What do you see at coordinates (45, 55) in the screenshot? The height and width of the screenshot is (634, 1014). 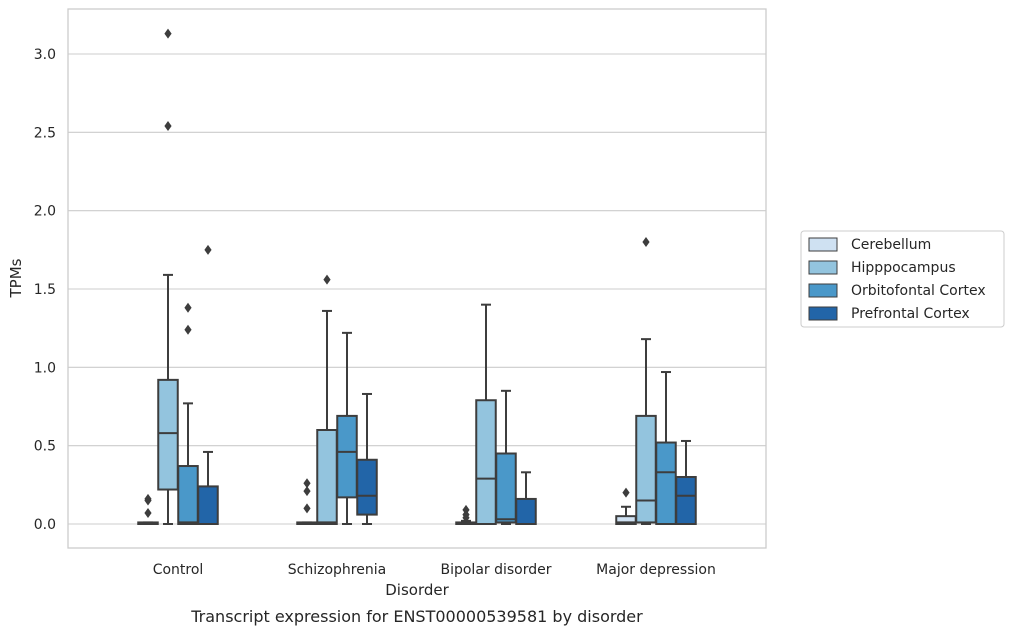 I see `y-tick-label: 3.0` at bounding box center [45, 55].